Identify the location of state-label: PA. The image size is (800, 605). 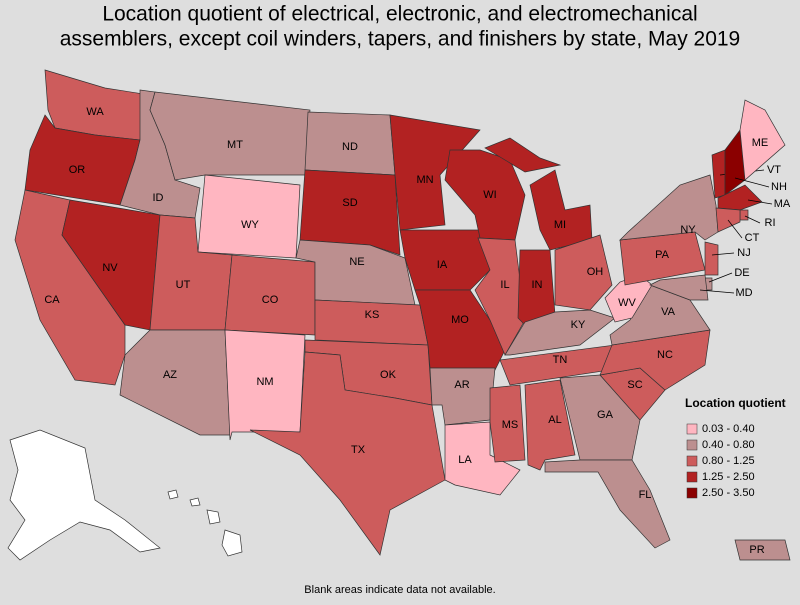
(662, 255).